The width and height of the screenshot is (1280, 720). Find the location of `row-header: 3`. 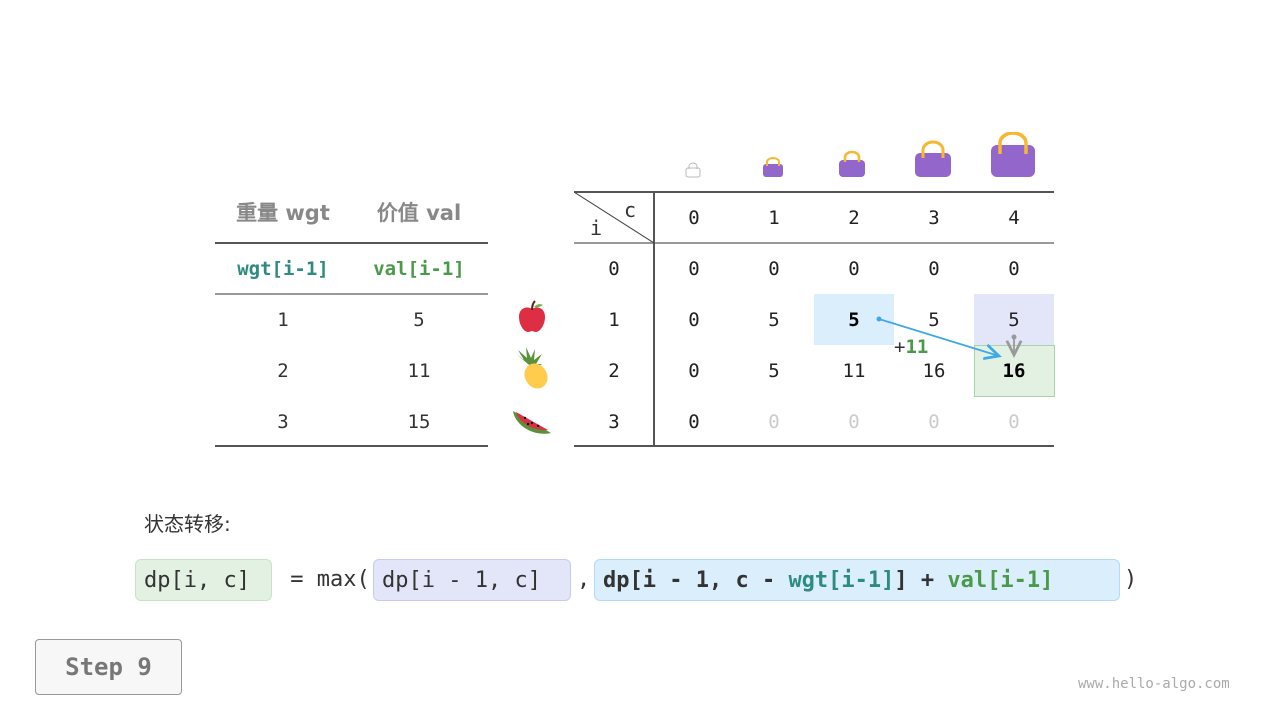

row-header: 3 is located at coordinates (614, 421).